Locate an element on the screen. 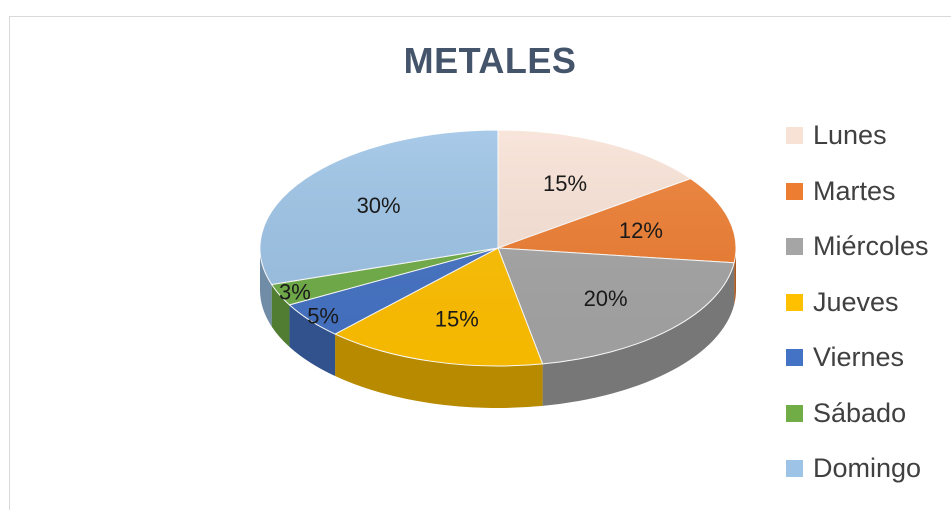 The image size is (952, 511). legend-label-viernes: Viernes is located at coordinates (859, 357).